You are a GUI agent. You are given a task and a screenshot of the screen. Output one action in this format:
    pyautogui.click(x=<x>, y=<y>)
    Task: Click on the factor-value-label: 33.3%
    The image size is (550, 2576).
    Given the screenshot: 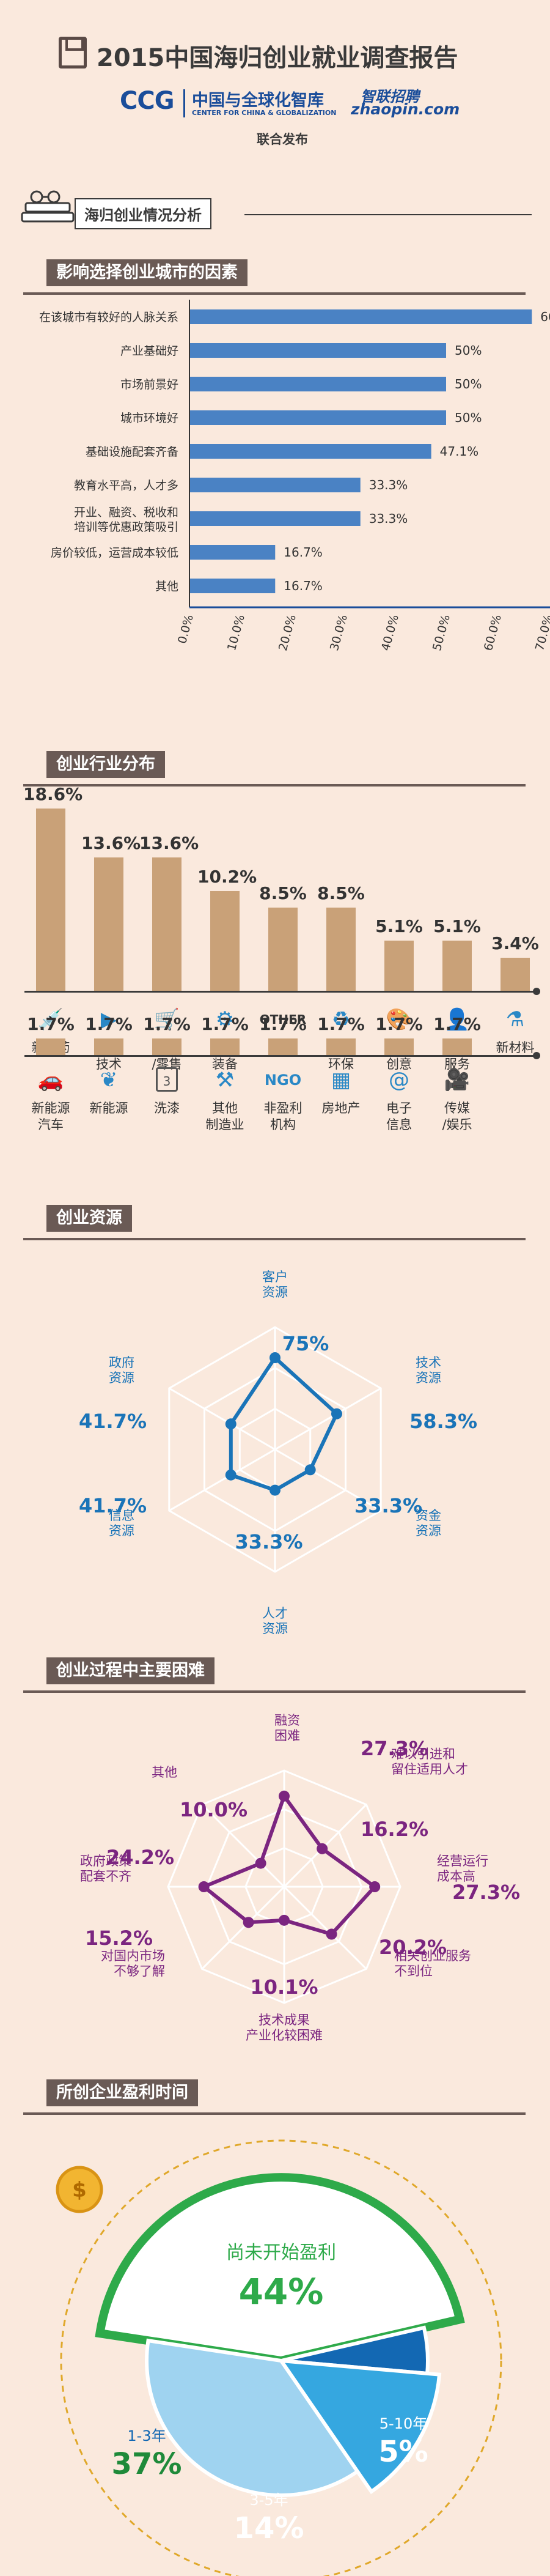 What is the action you would take?
    pyautogui.click(x=389, y=518)
    